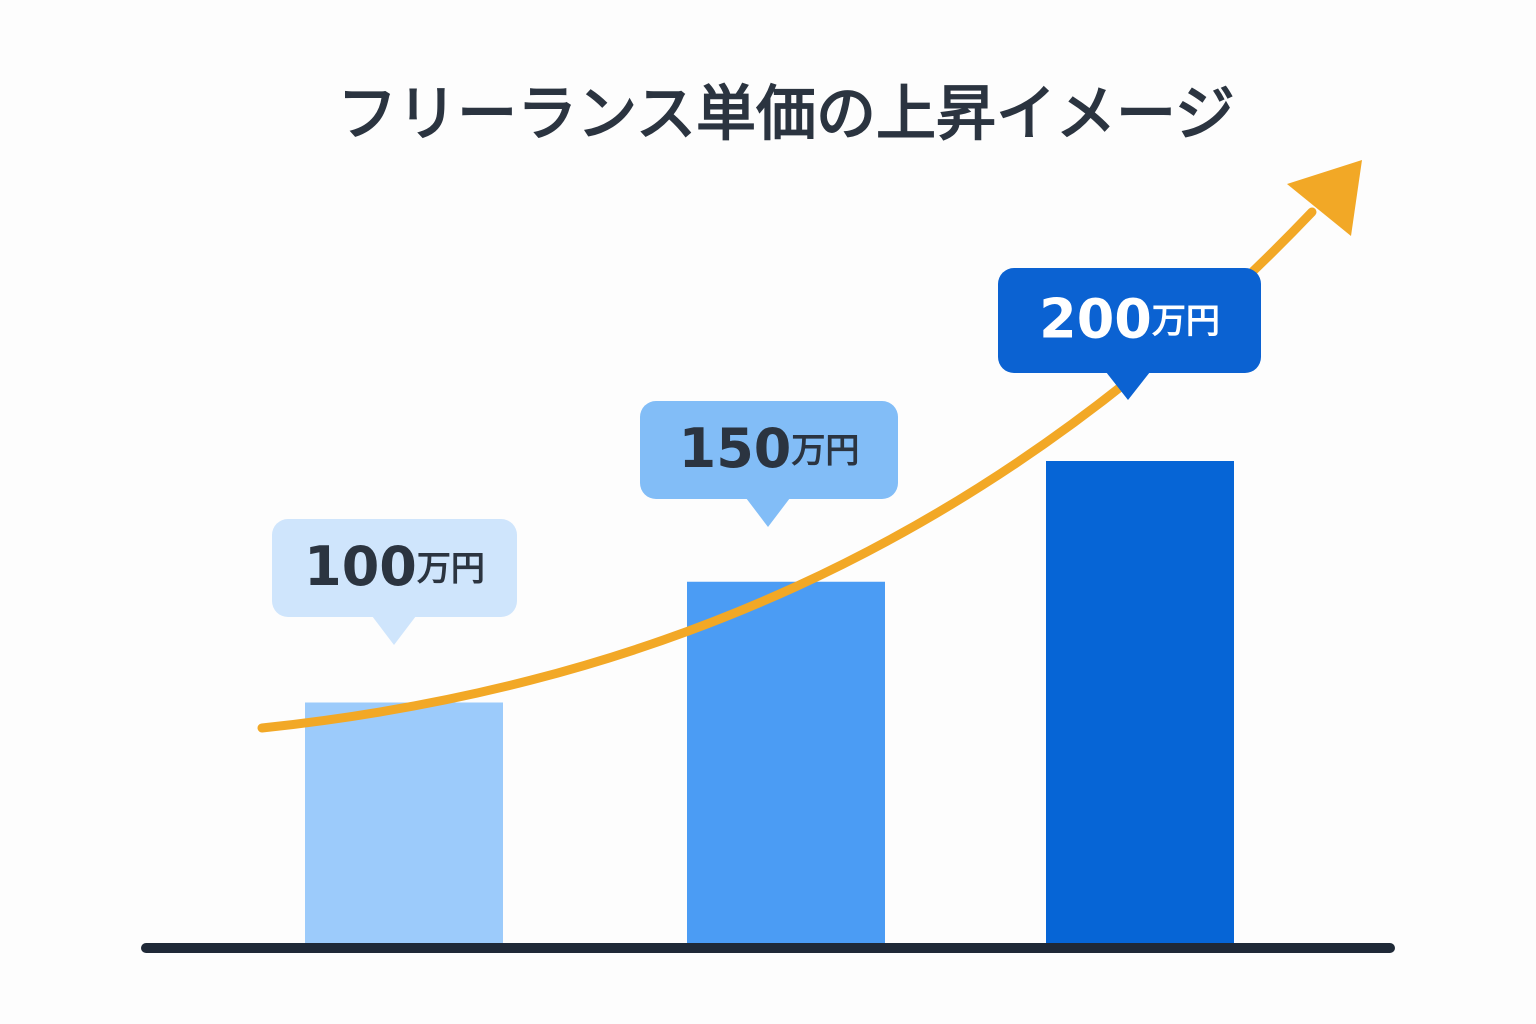  I want to click on value-label: 100万円, so click(394, 566).